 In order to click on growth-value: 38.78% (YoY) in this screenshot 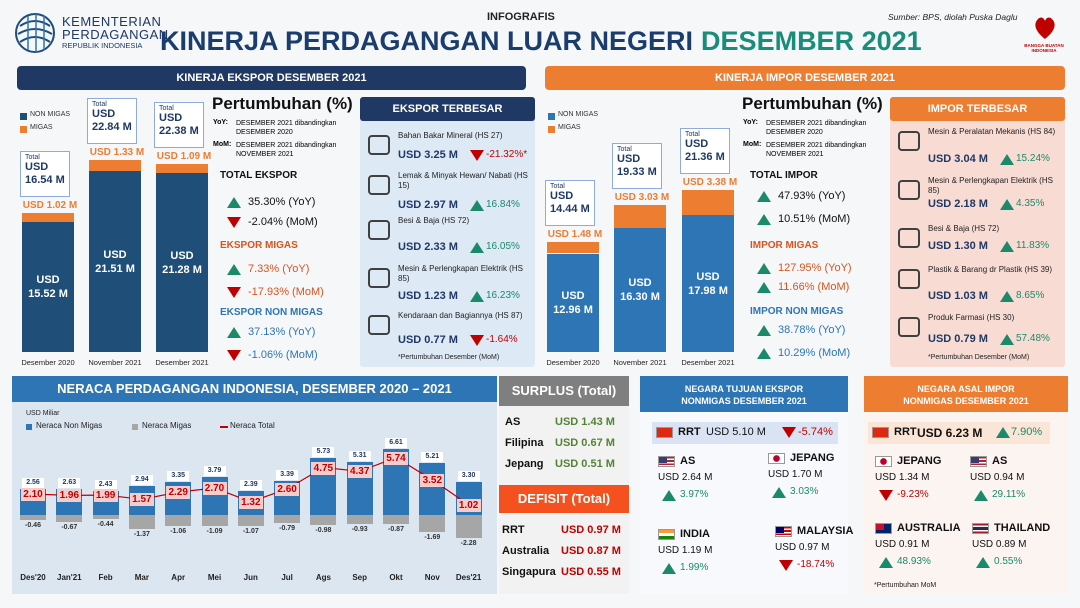, I will do `click(812, 330)`.